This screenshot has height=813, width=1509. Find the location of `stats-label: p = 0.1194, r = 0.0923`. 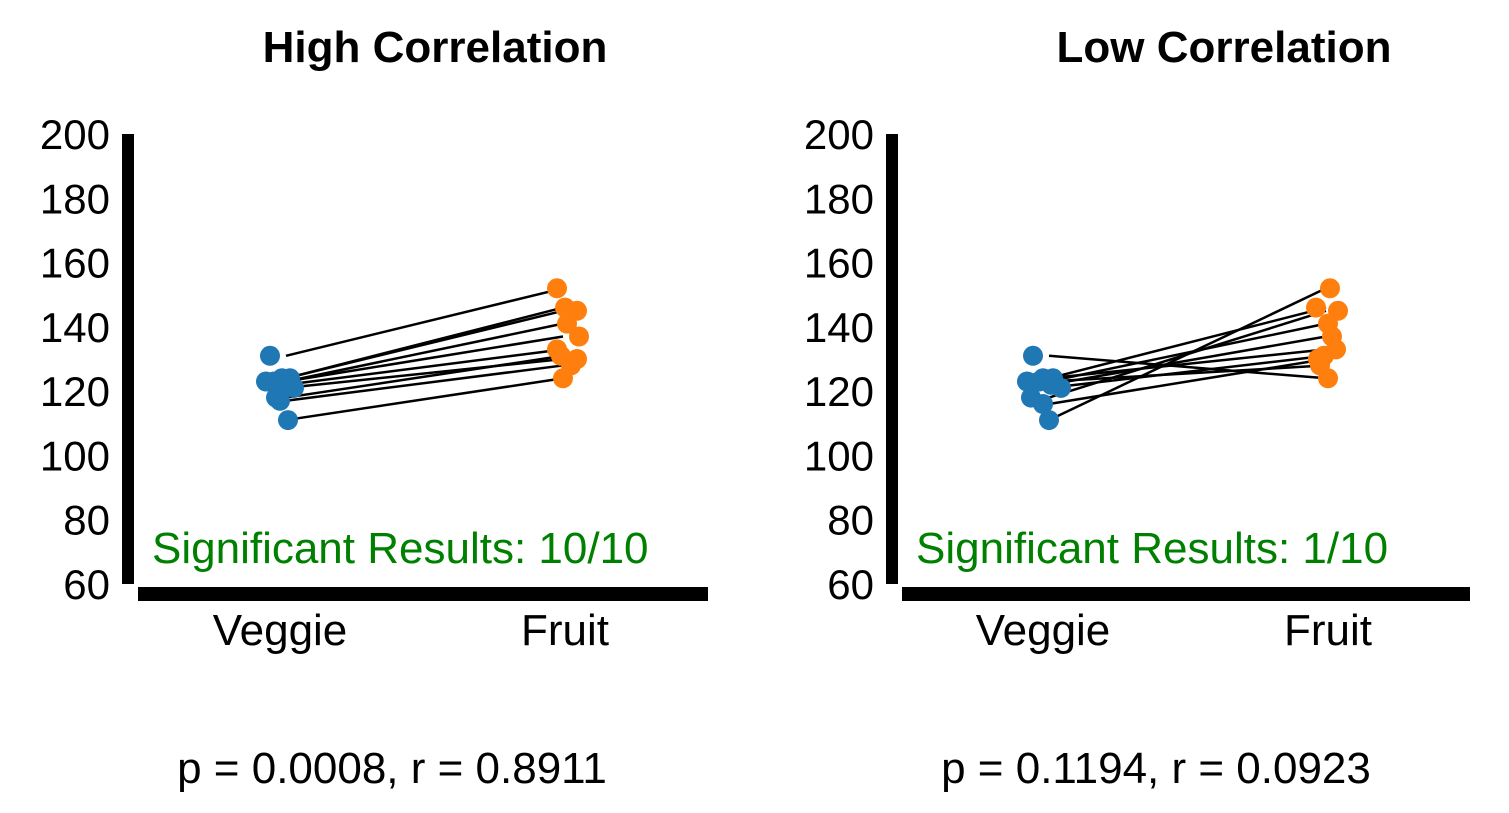

stats-label: p = 0.1194, r = 0.0923 is located at coordinates (1156, 768).